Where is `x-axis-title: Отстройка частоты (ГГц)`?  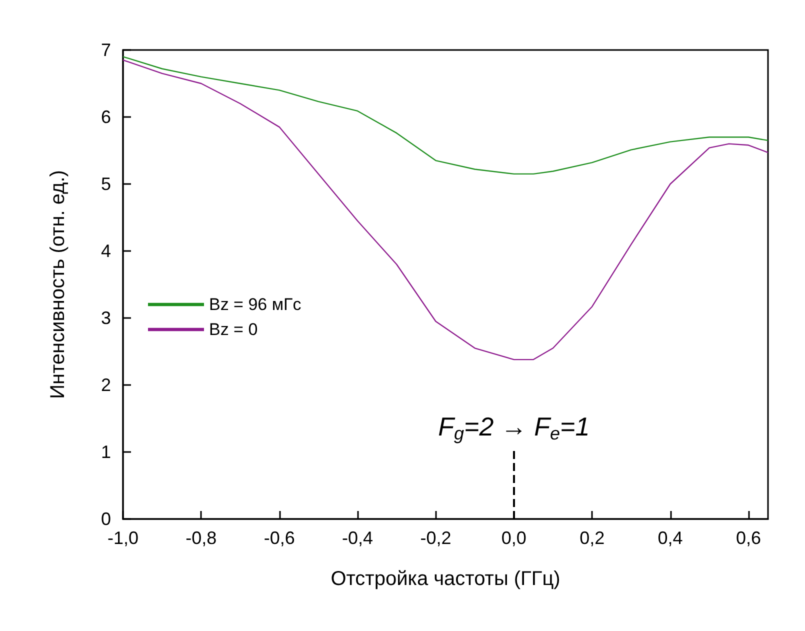
x-axis-title: Отстройка частоты (ГГц) is located at coordinates (445, 579).